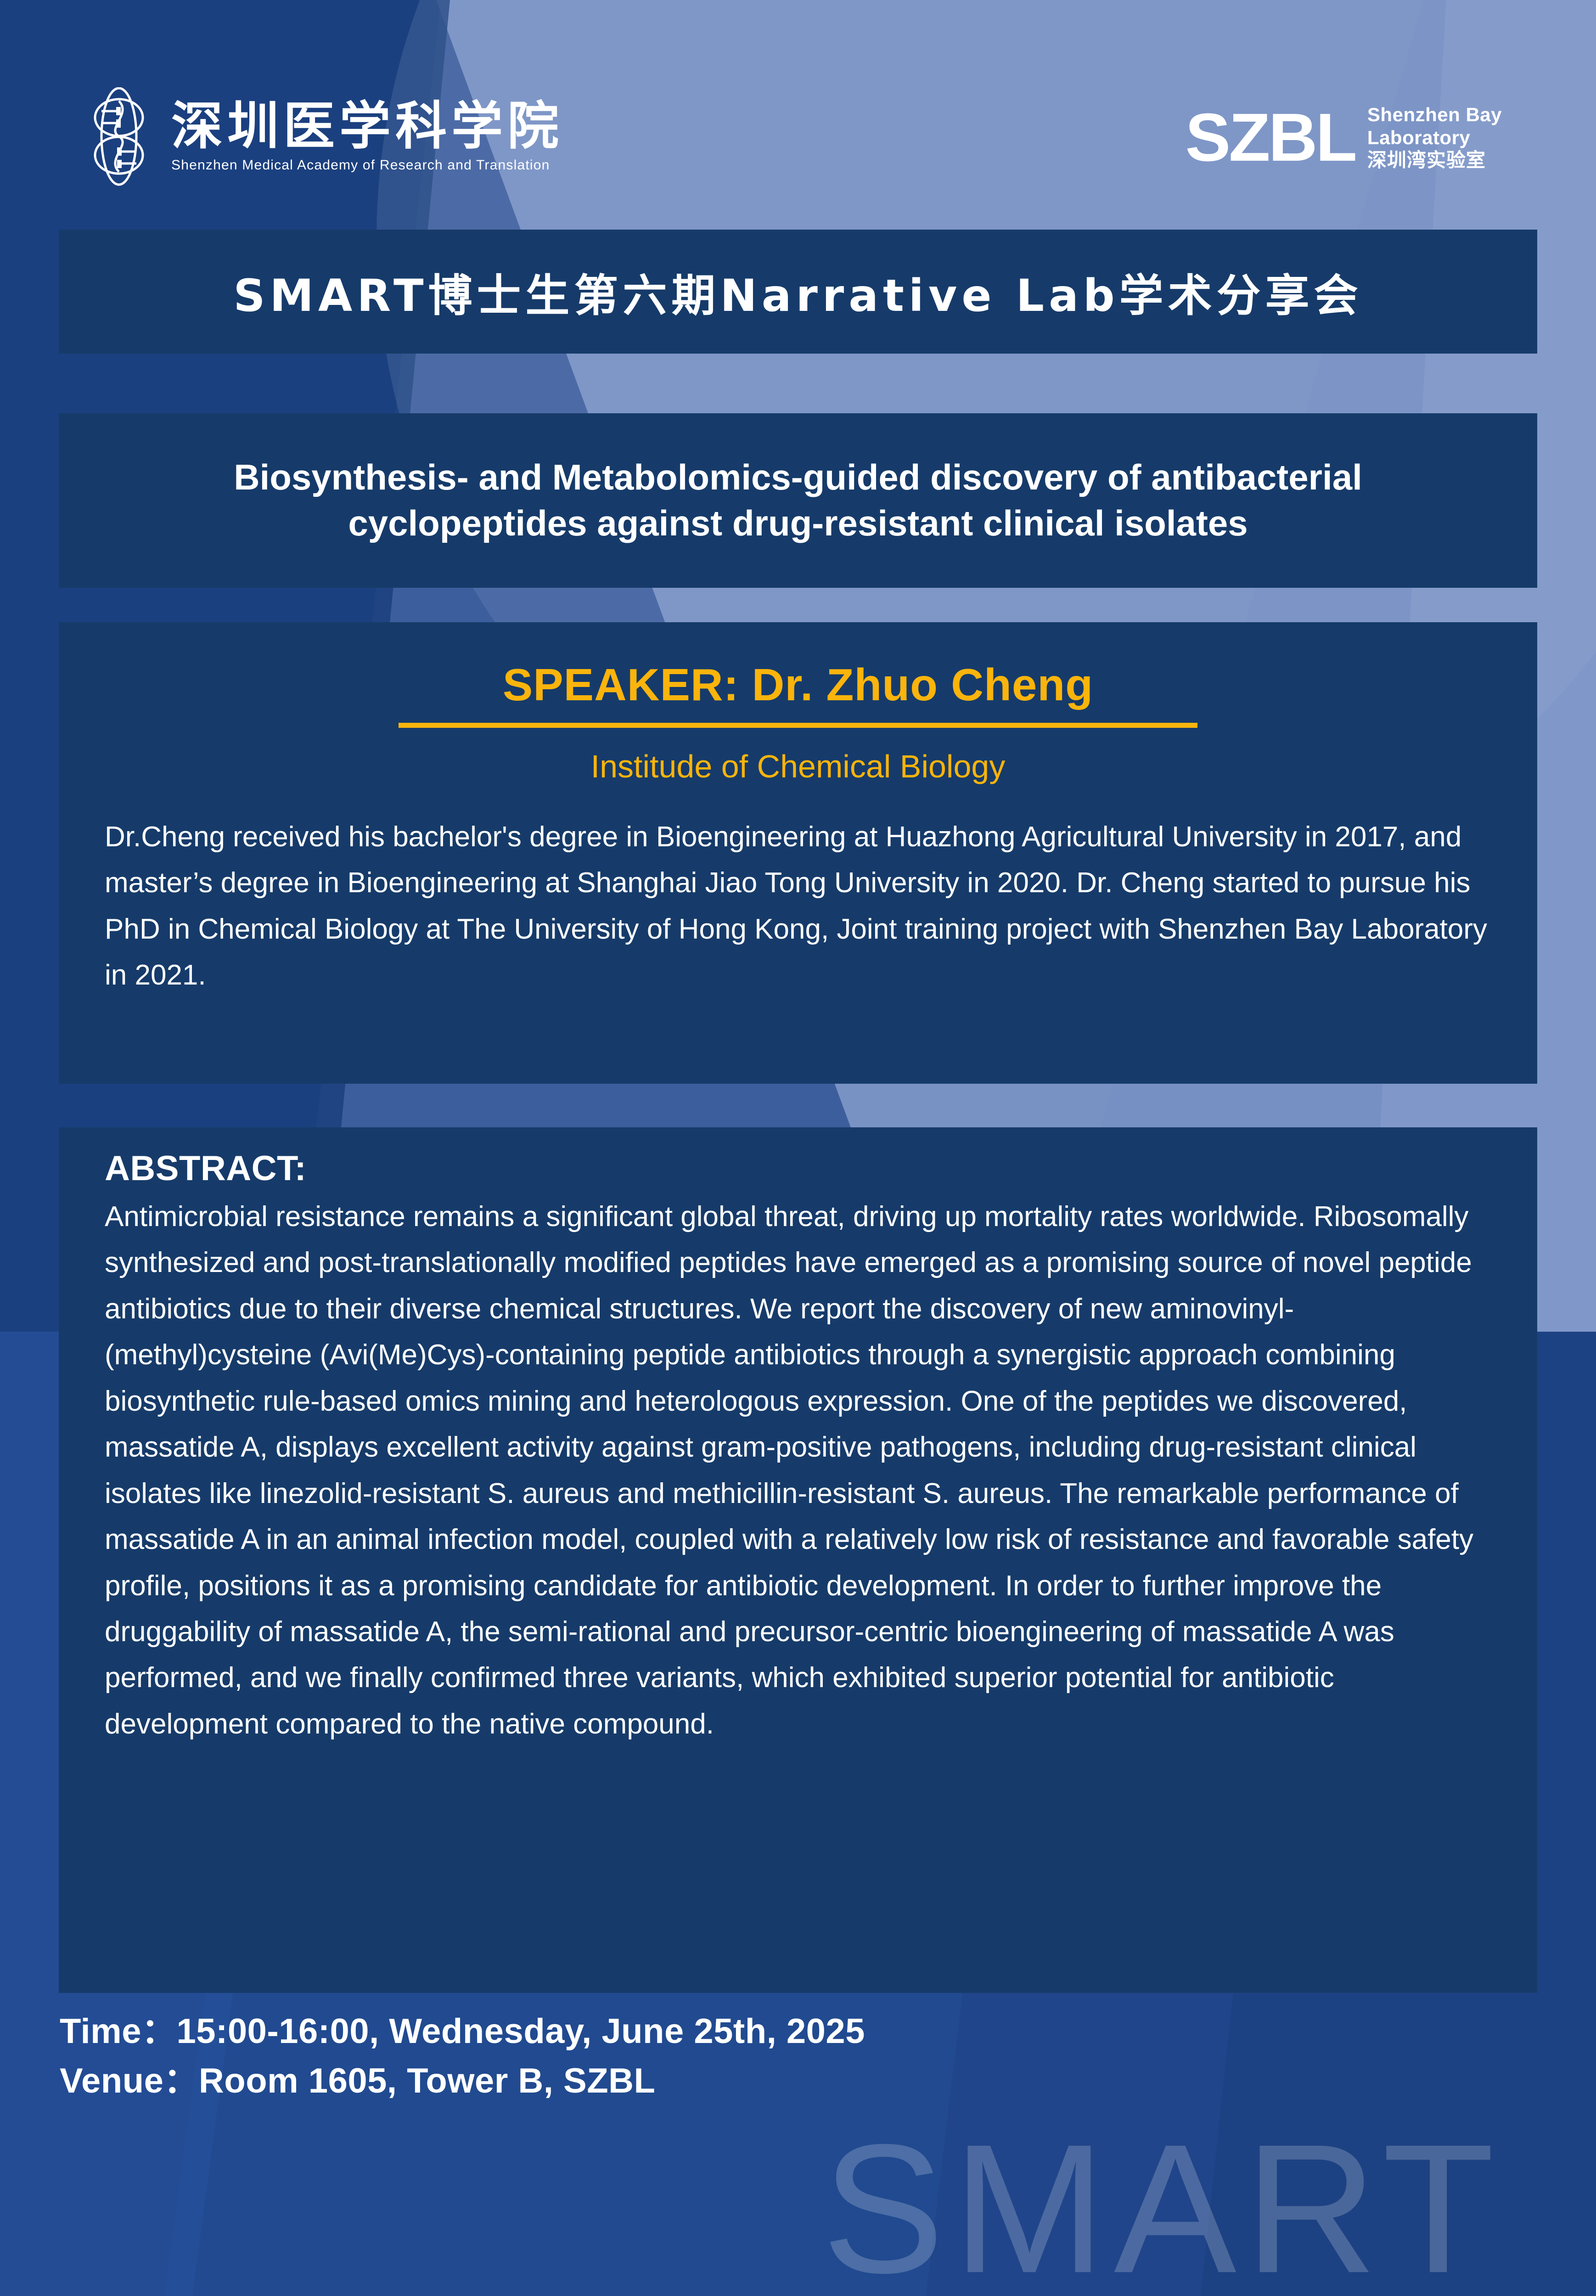 This screenshot has width=1596, height=2296. Describe the element at coordinates (206, 1168) in the screenshot. I see `abstract-heading: ABSTRACT:` at that location.